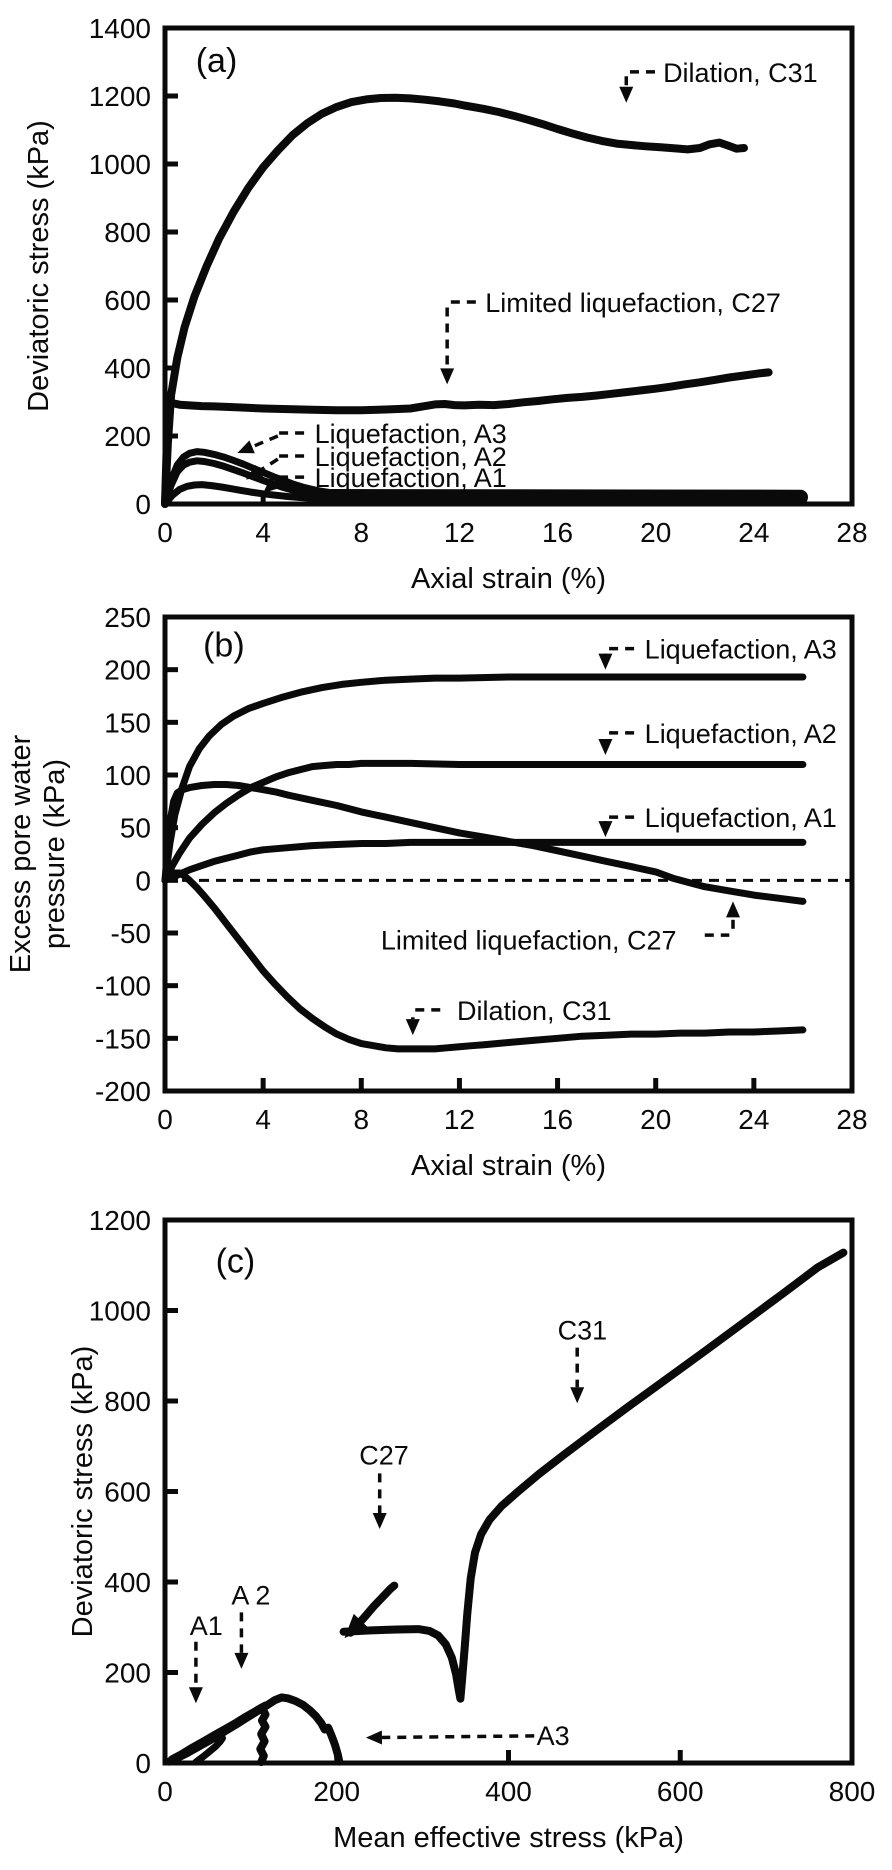 This screenshot has height=1870, width=892. What do you see at coordinates (753, 532) in the screenshot?
I see `x-tick-label-a: 24` at bounding box center [753, 532].